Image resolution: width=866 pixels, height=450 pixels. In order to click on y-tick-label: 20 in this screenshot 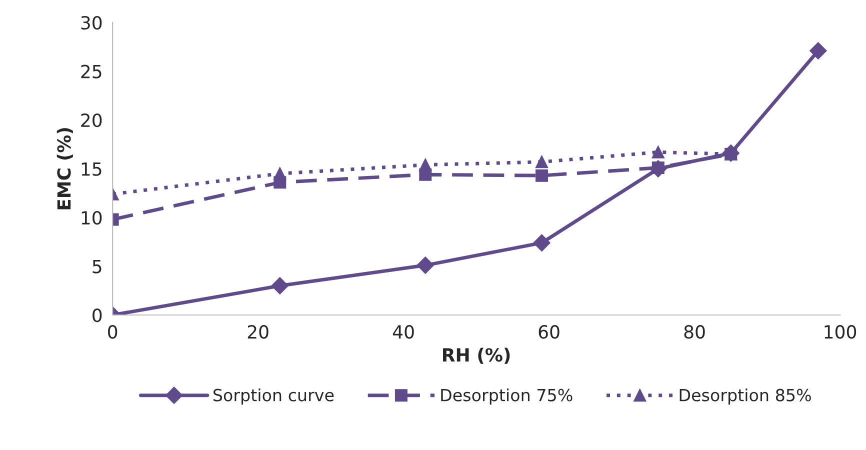, I will do `click(91, 120)`.